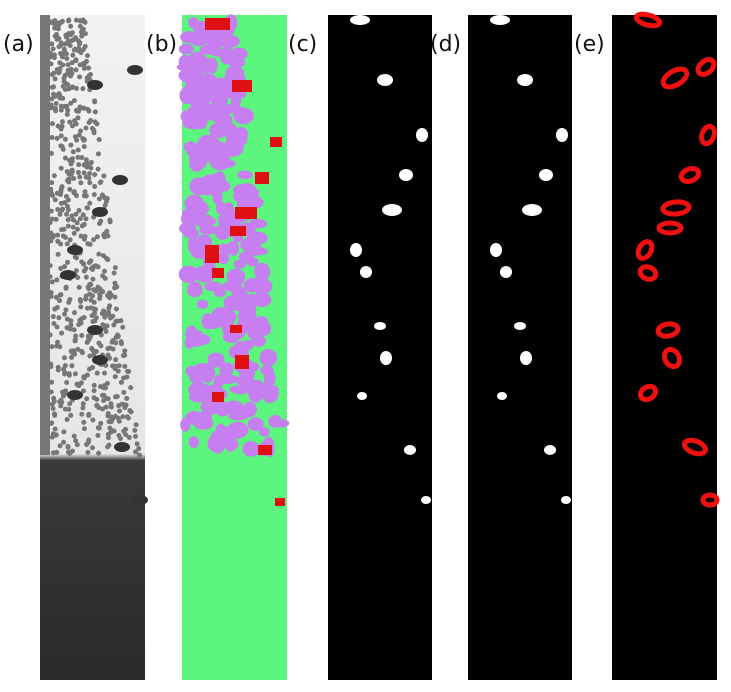 Image resolution: width=731 pixels, height=692 pixels. I want to click on white-blobs, so click(530, 259).